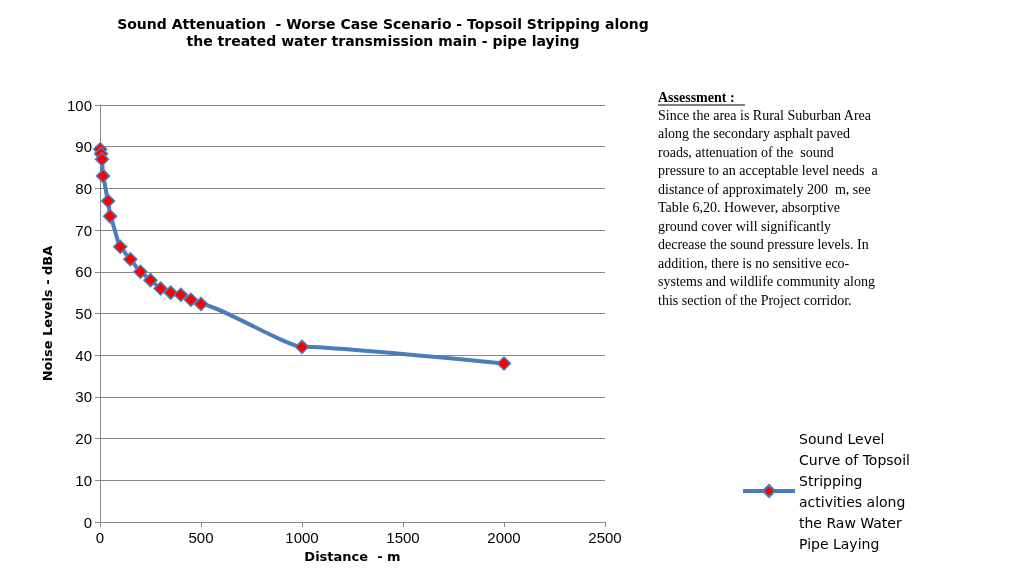 This screenshot has height=576, width=1021. What do you see at coordinates (83, 397) in the screenshot?
I see `y-tick-label: 30` at bounding box center [83, 397].